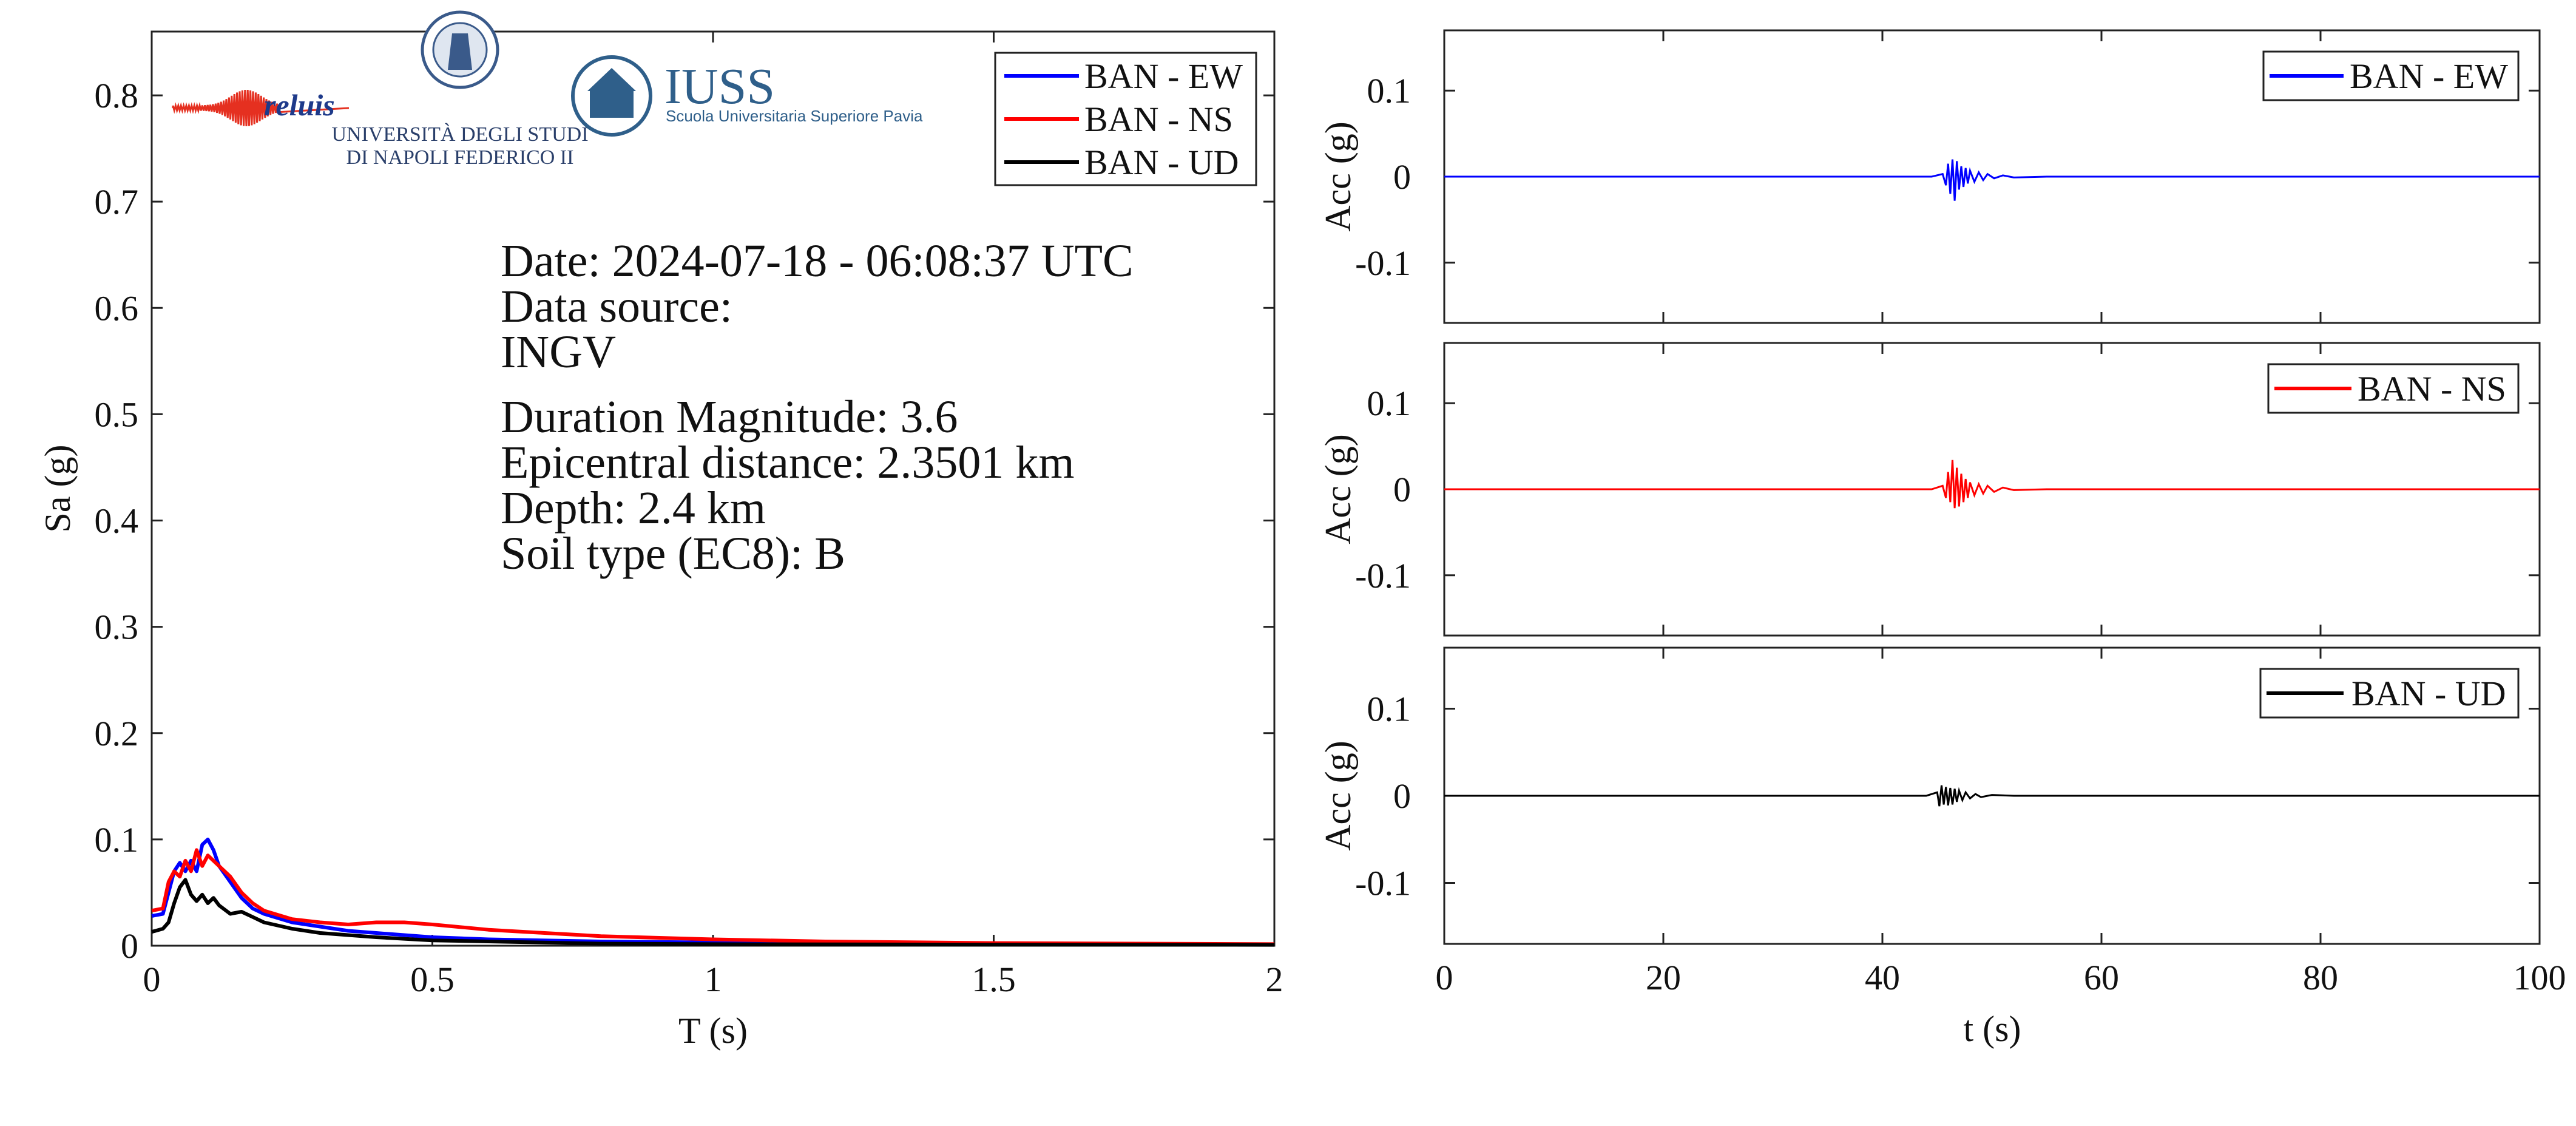  Describe the element at coordinates (432, 979) in the screenshot. I see `x-tick-label: 0.5` at that location.